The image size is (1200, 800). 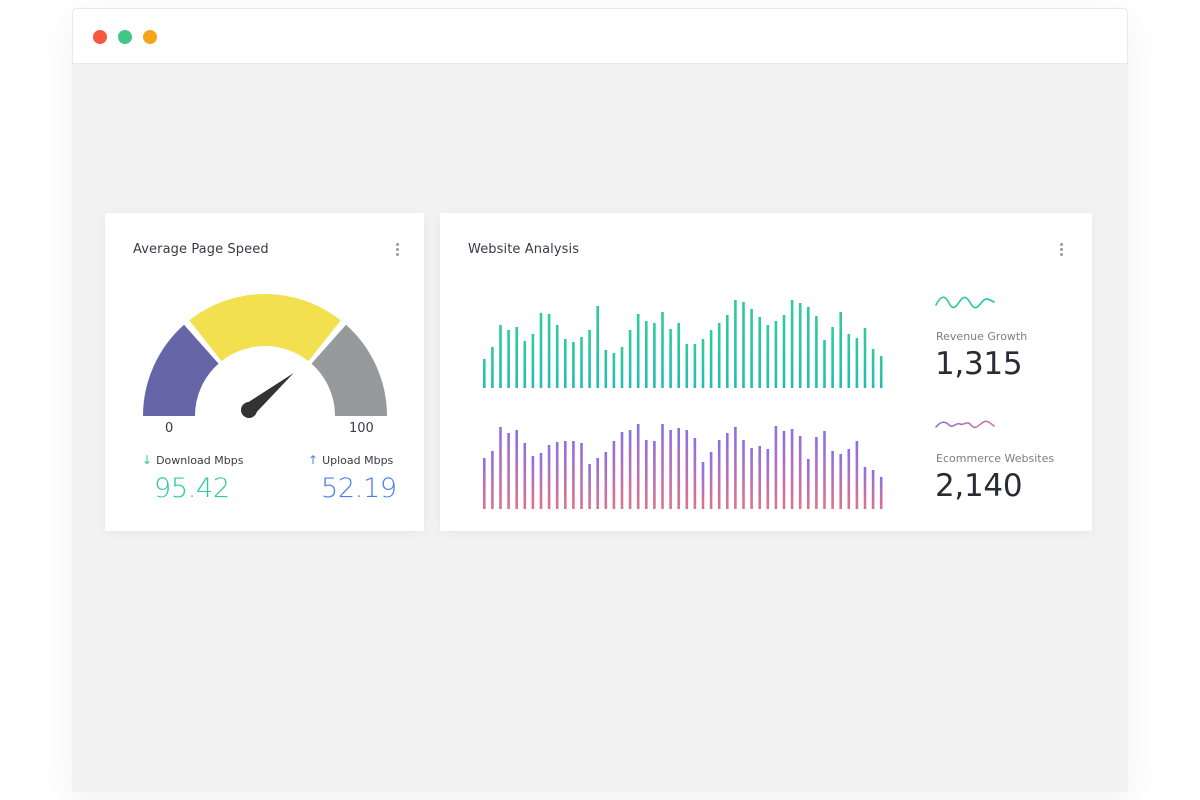 What do you see at coordinates (350, 460) in the screenshot?
I see `upload-label: ↑ Upload Mbps` at bounding box center [350, 460].